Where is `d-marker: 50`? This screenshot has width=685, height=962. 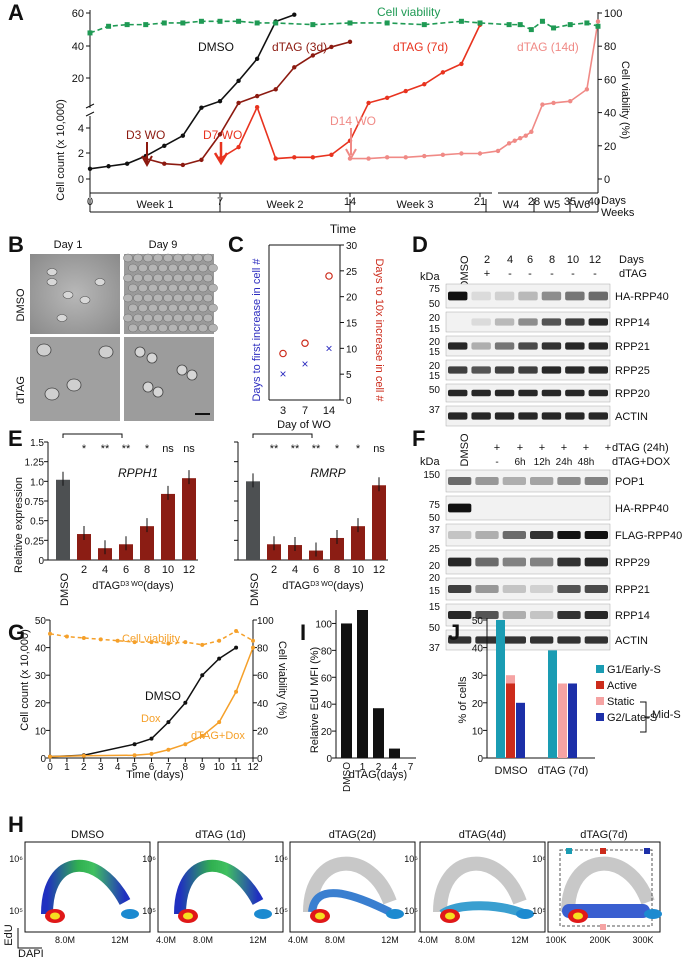
d-marker: 50 is located at coordinates (435, 390).